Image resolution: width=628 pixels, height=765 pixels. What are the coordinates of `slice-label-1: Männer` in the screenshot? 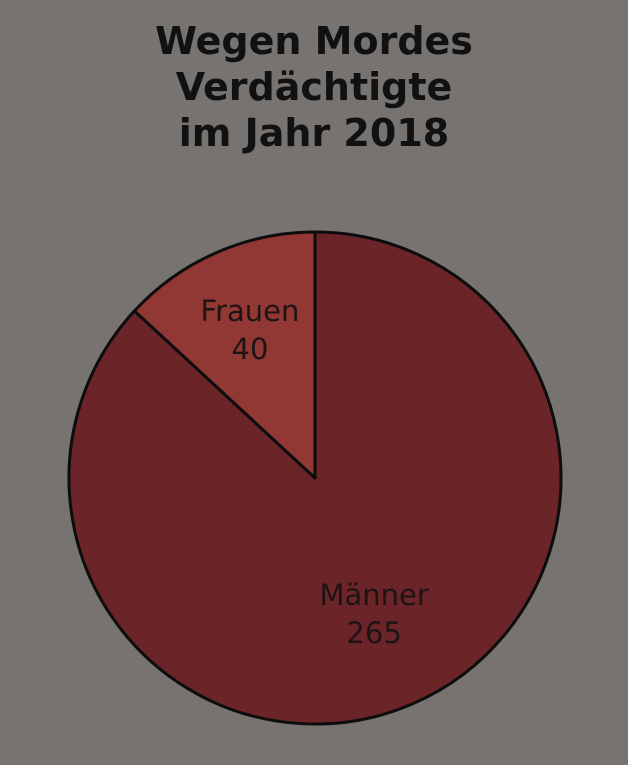 It's located at (373, 595).